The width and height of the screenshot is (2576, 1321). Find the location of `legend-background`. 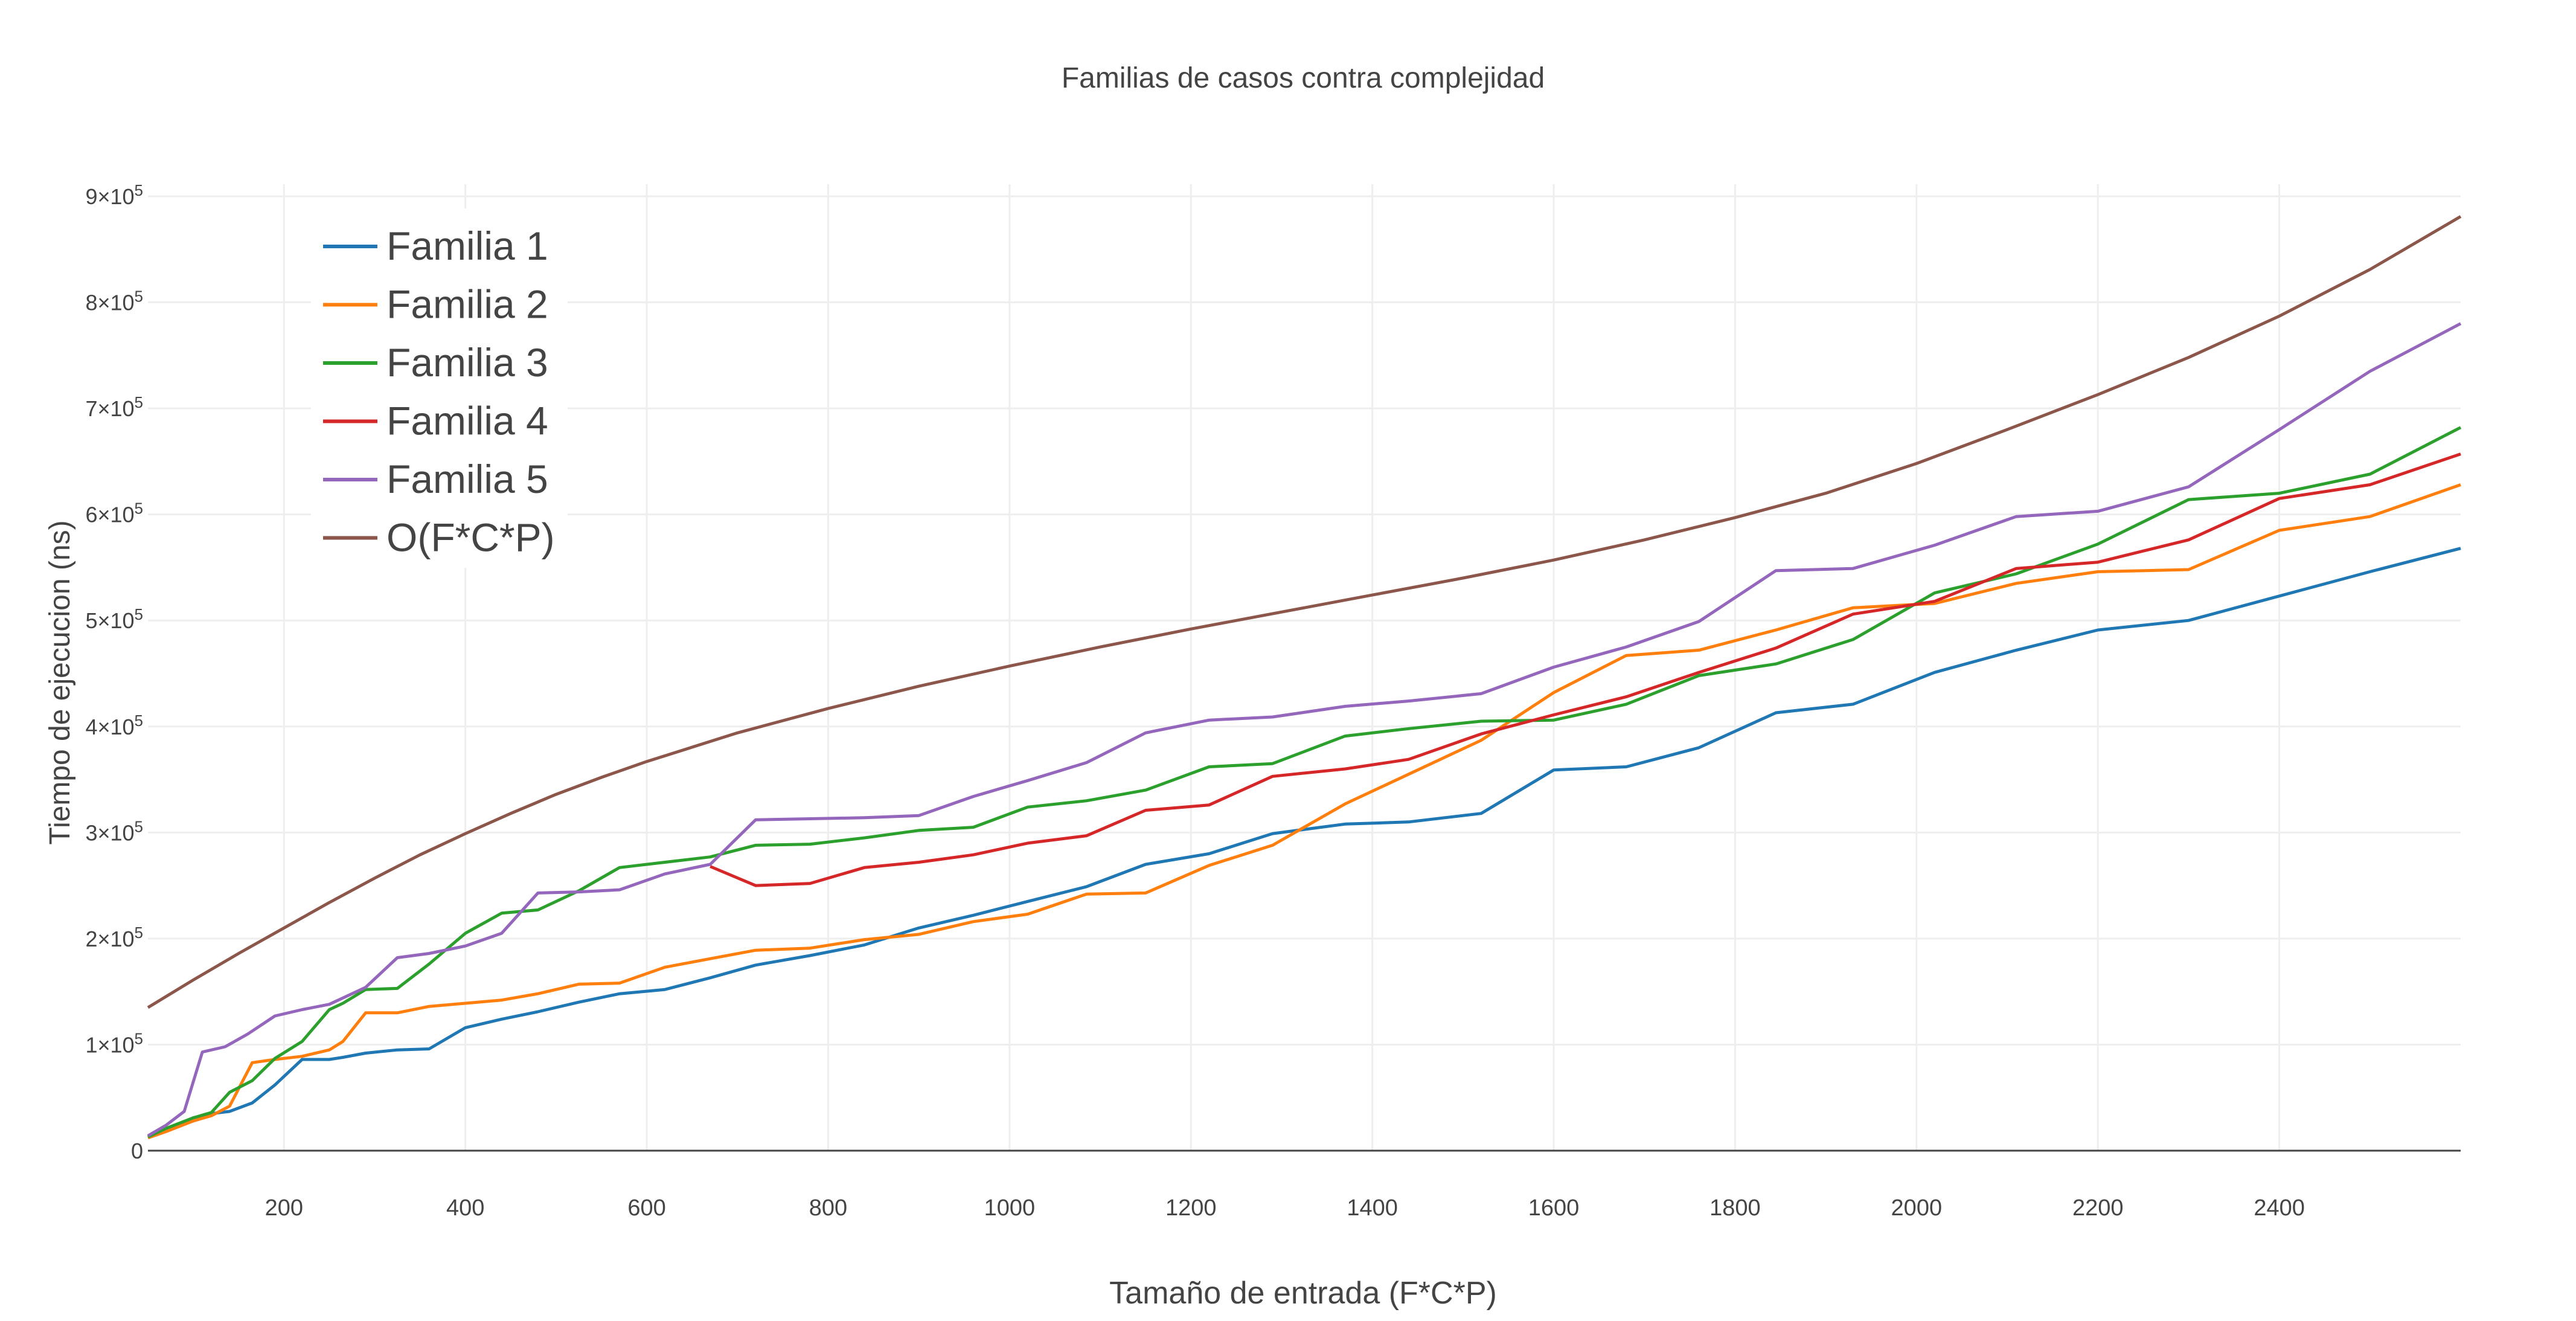

legend-background is located at coordinates (439, 388).